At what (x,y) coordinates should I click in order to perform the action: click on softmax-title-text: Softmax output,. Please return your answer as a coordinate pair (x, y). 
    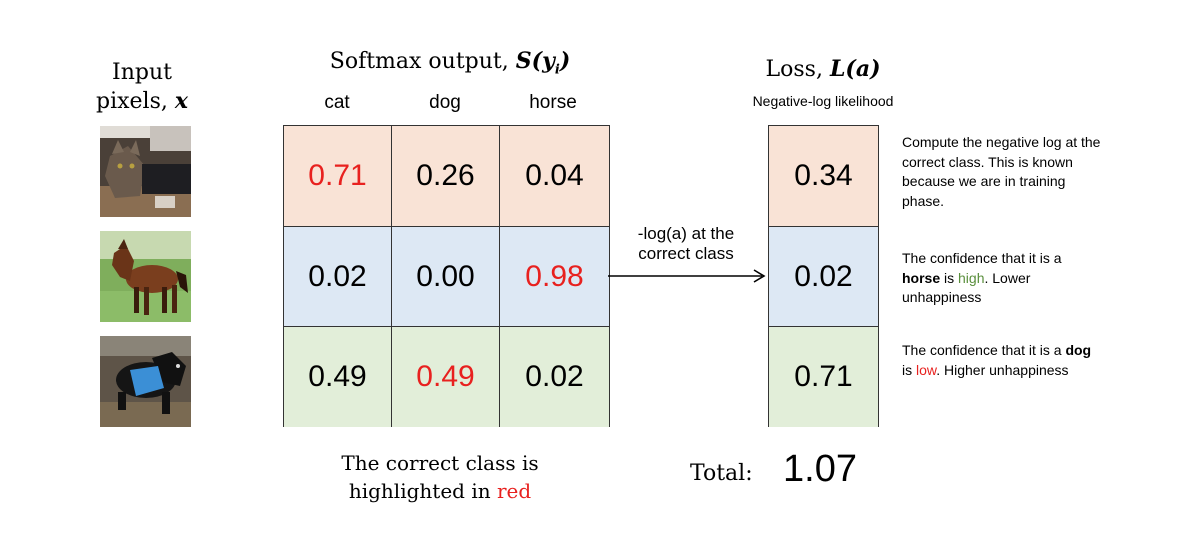
    Looking at the image, I should click on (422, 61).